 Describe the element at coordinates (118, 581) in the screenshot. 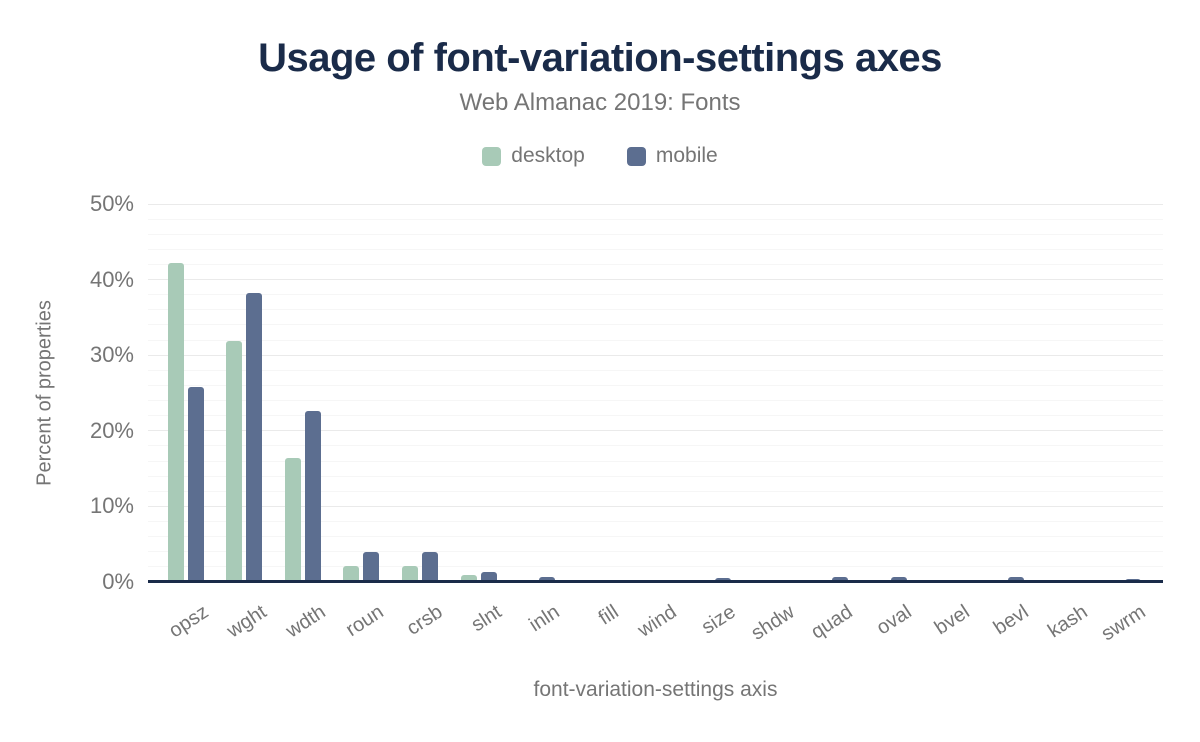

I see `y-tick-label: 0%` at that location.